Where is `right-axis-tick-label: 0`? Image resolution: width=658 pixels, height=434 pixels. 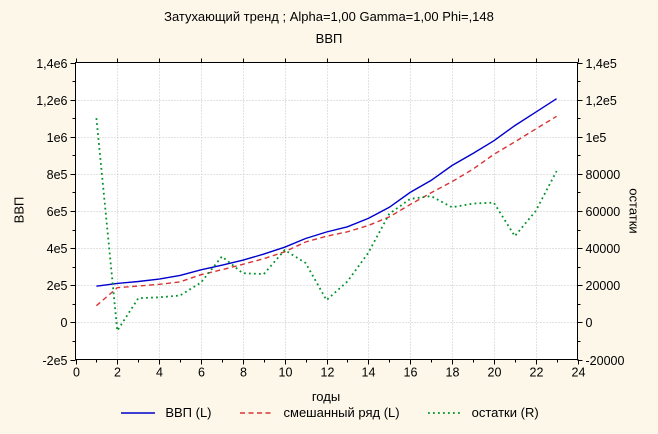
right-axis-tick-label: 0 is located at coordinates (589, 323).